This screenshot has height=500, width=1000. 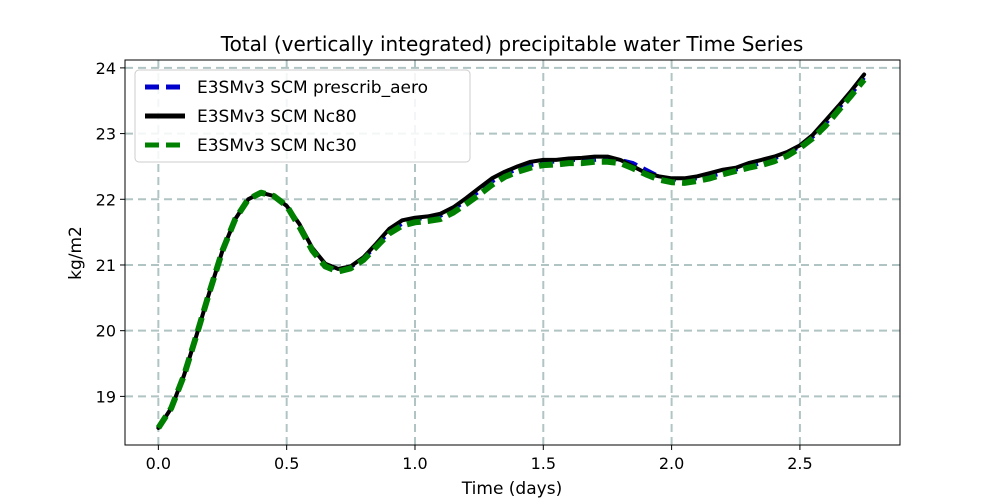 I want to click on x-axis-ticks: 0.0 0.5 1.0 1.5 2.0 2.5, so click(x=479, y=459).